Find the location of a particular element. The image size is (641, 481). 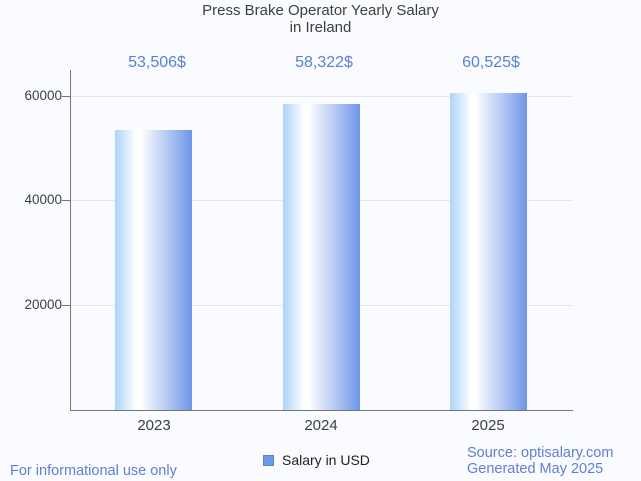

x-axis-category-label: 2025 is located at coordinates (488, 425).